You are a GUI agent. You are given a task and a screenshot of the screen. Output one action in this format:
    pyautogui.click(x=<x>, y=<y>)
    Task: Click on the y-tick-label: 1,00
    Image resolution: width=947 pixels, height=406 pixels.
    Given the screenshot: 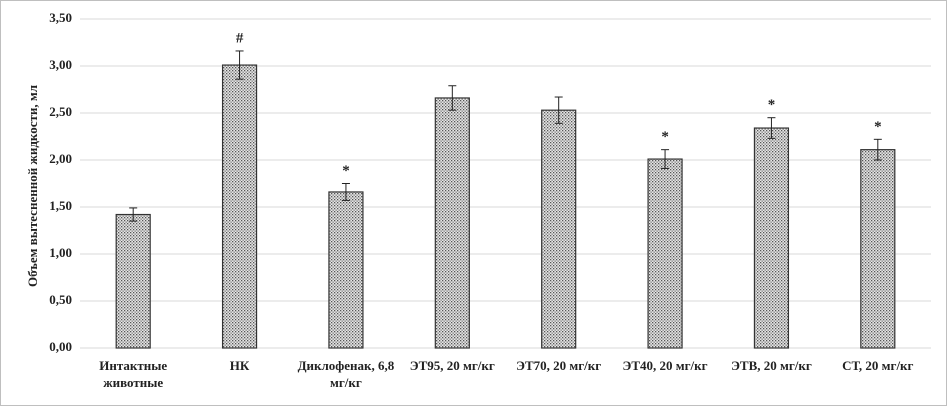 What is the action you would take?
    pyautogui.click(x=60, y=252)
    